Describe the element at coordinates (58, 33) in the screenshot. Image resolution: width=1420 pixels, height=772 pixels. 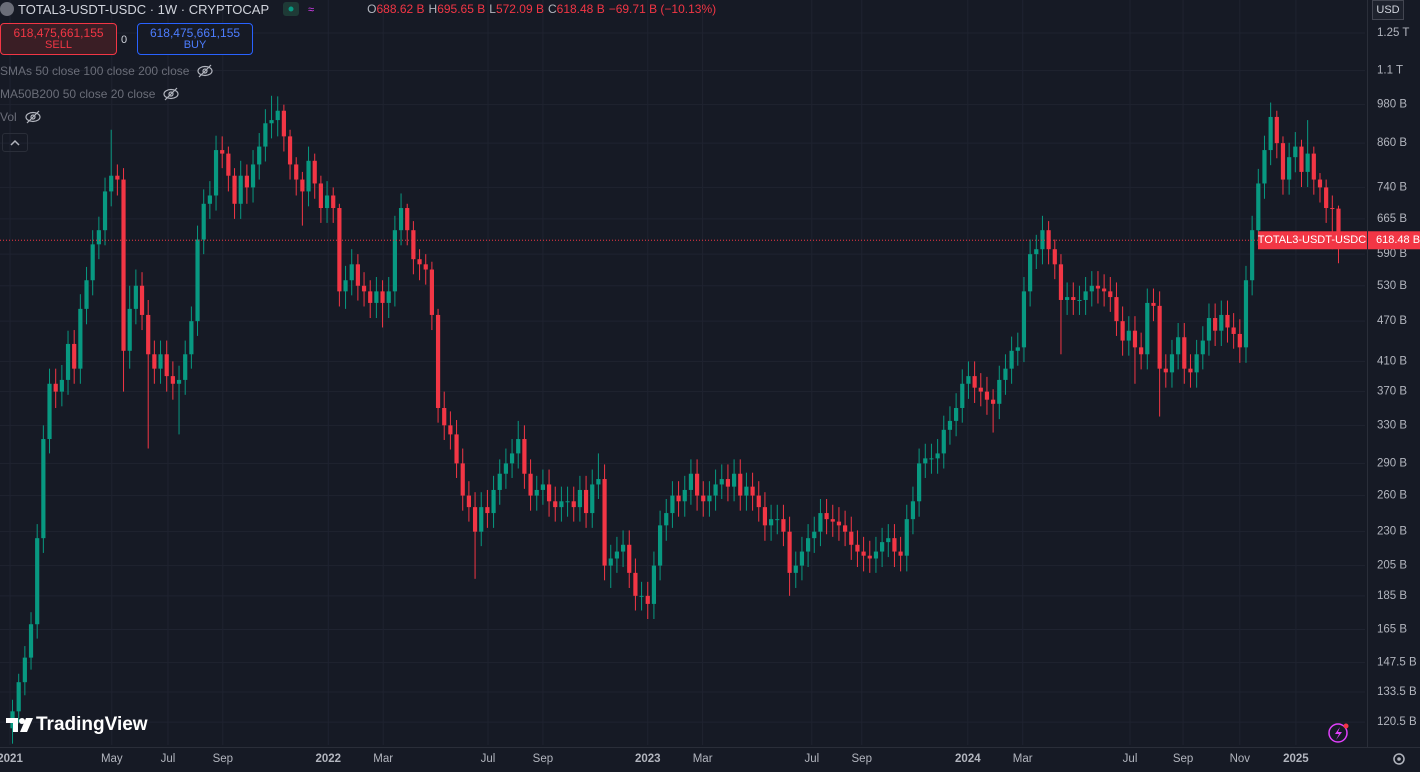
I see `sell-price: 618,475,661,155` at that location.